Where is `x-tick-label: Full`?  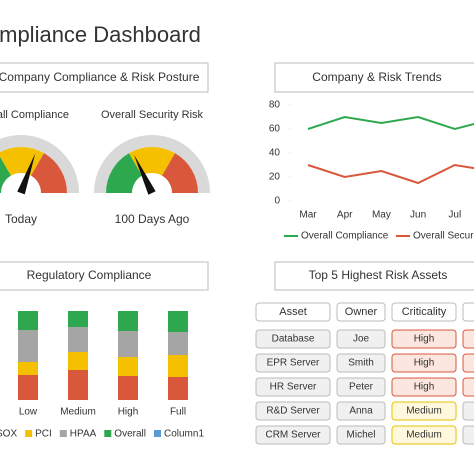
x-tick-label: Full is located at coordinates (178, 412).